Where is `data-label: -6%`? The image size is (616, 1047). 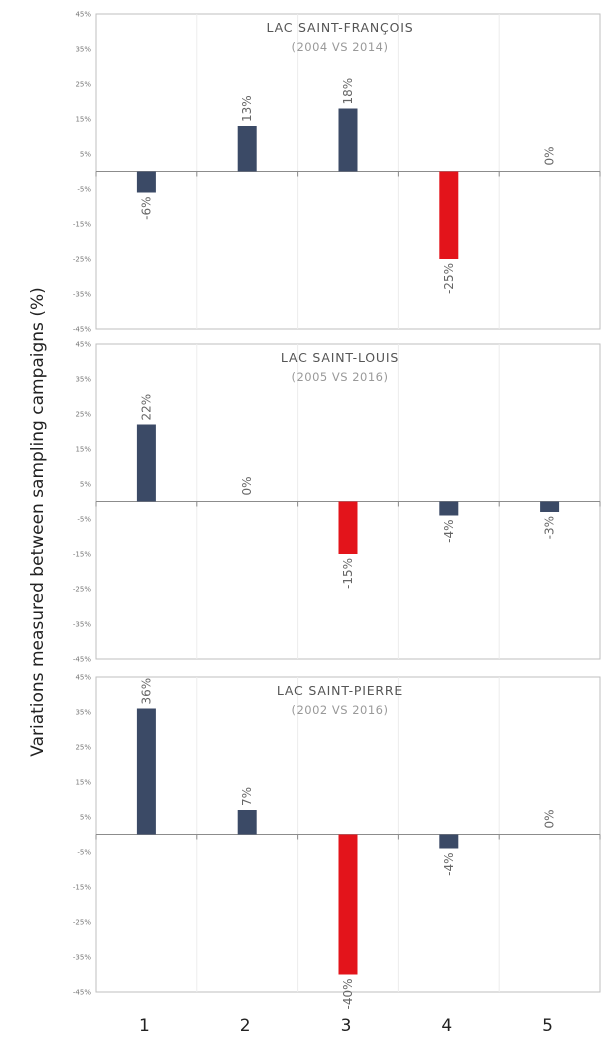 data-label: -6% is located at coordinates (146, 208).